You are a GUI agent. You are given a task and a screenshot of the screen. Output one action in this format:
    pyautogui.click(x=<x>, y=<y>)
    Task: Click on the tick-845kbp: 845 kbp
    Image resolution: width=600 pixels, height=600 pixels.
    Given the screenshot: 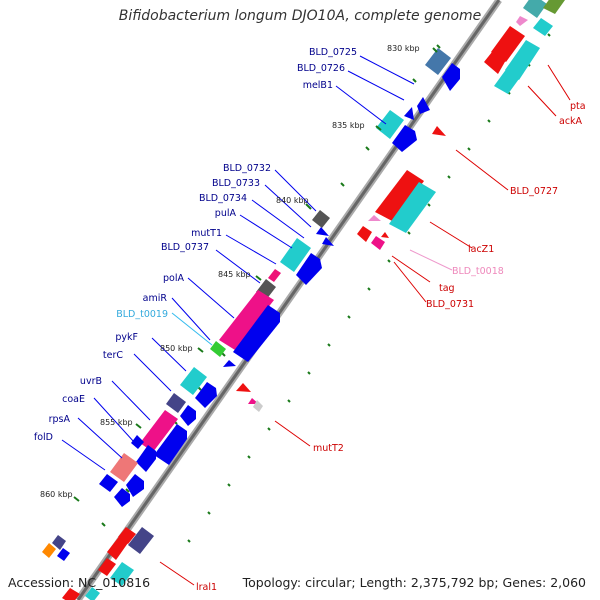 What is the action you would take?
    pyautogui.click(x=234, y=274)
    